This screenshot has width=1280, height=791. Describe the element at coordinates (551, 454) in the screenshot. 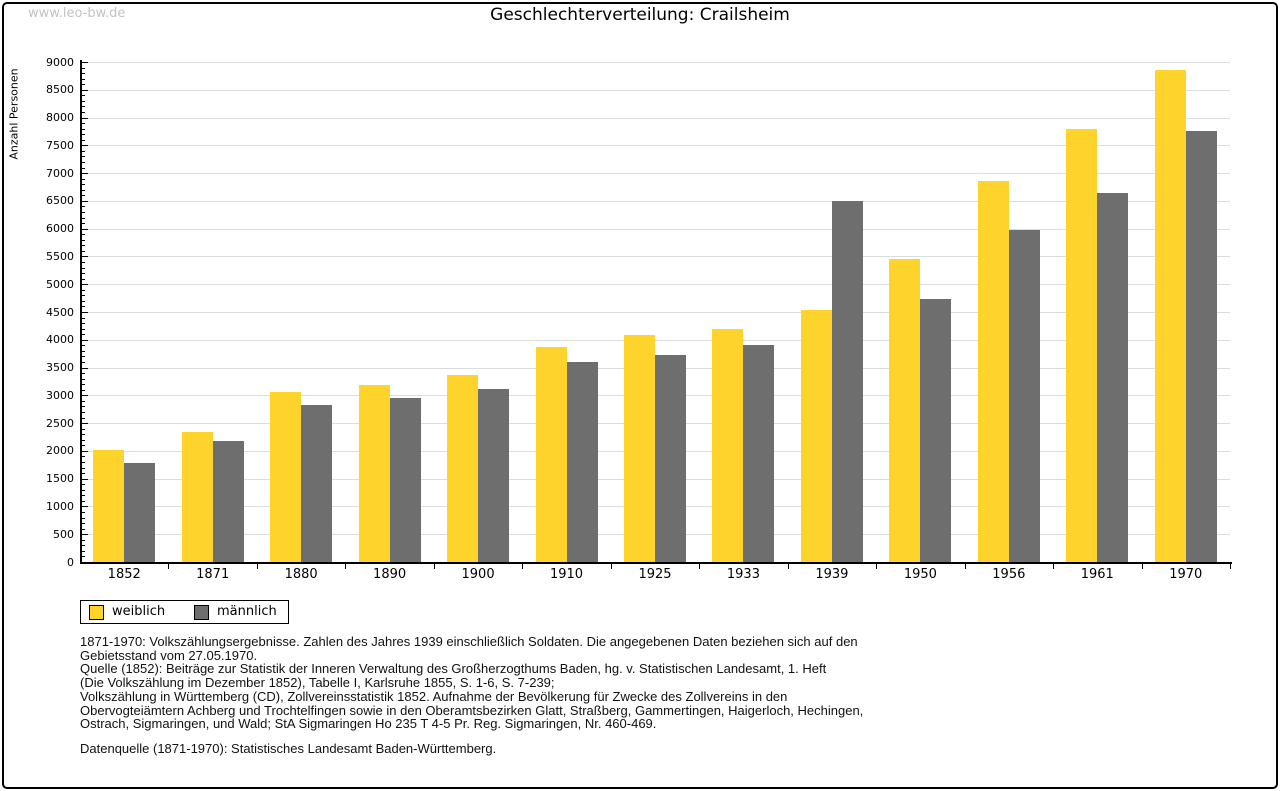

I see `bar-weiblich-1910` at that location.